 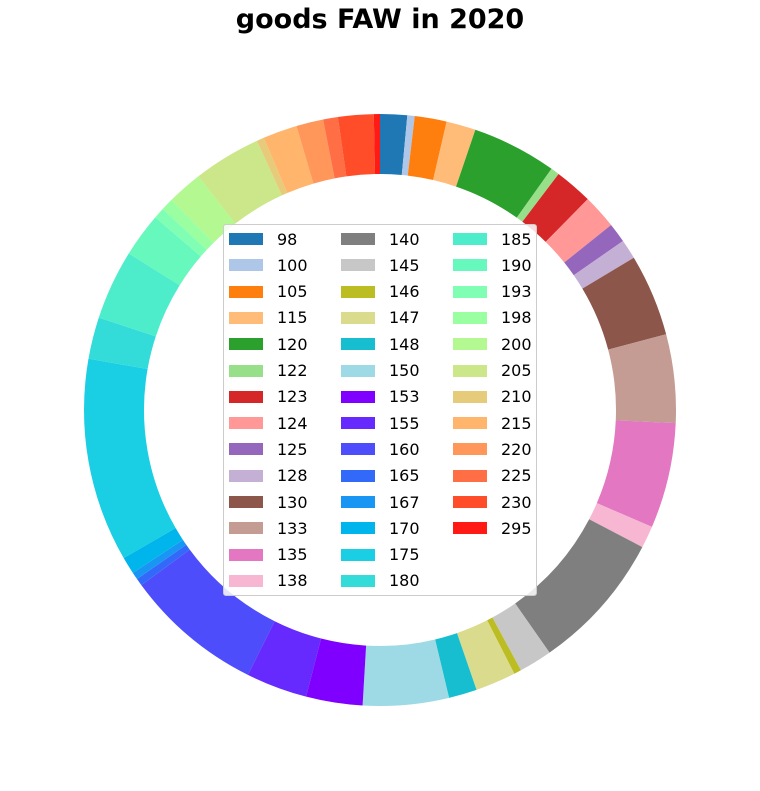 What do you see at coordinates (380, 502) in the screenshot?
I see `legend-item: 167` at bounding box center [380, 502].